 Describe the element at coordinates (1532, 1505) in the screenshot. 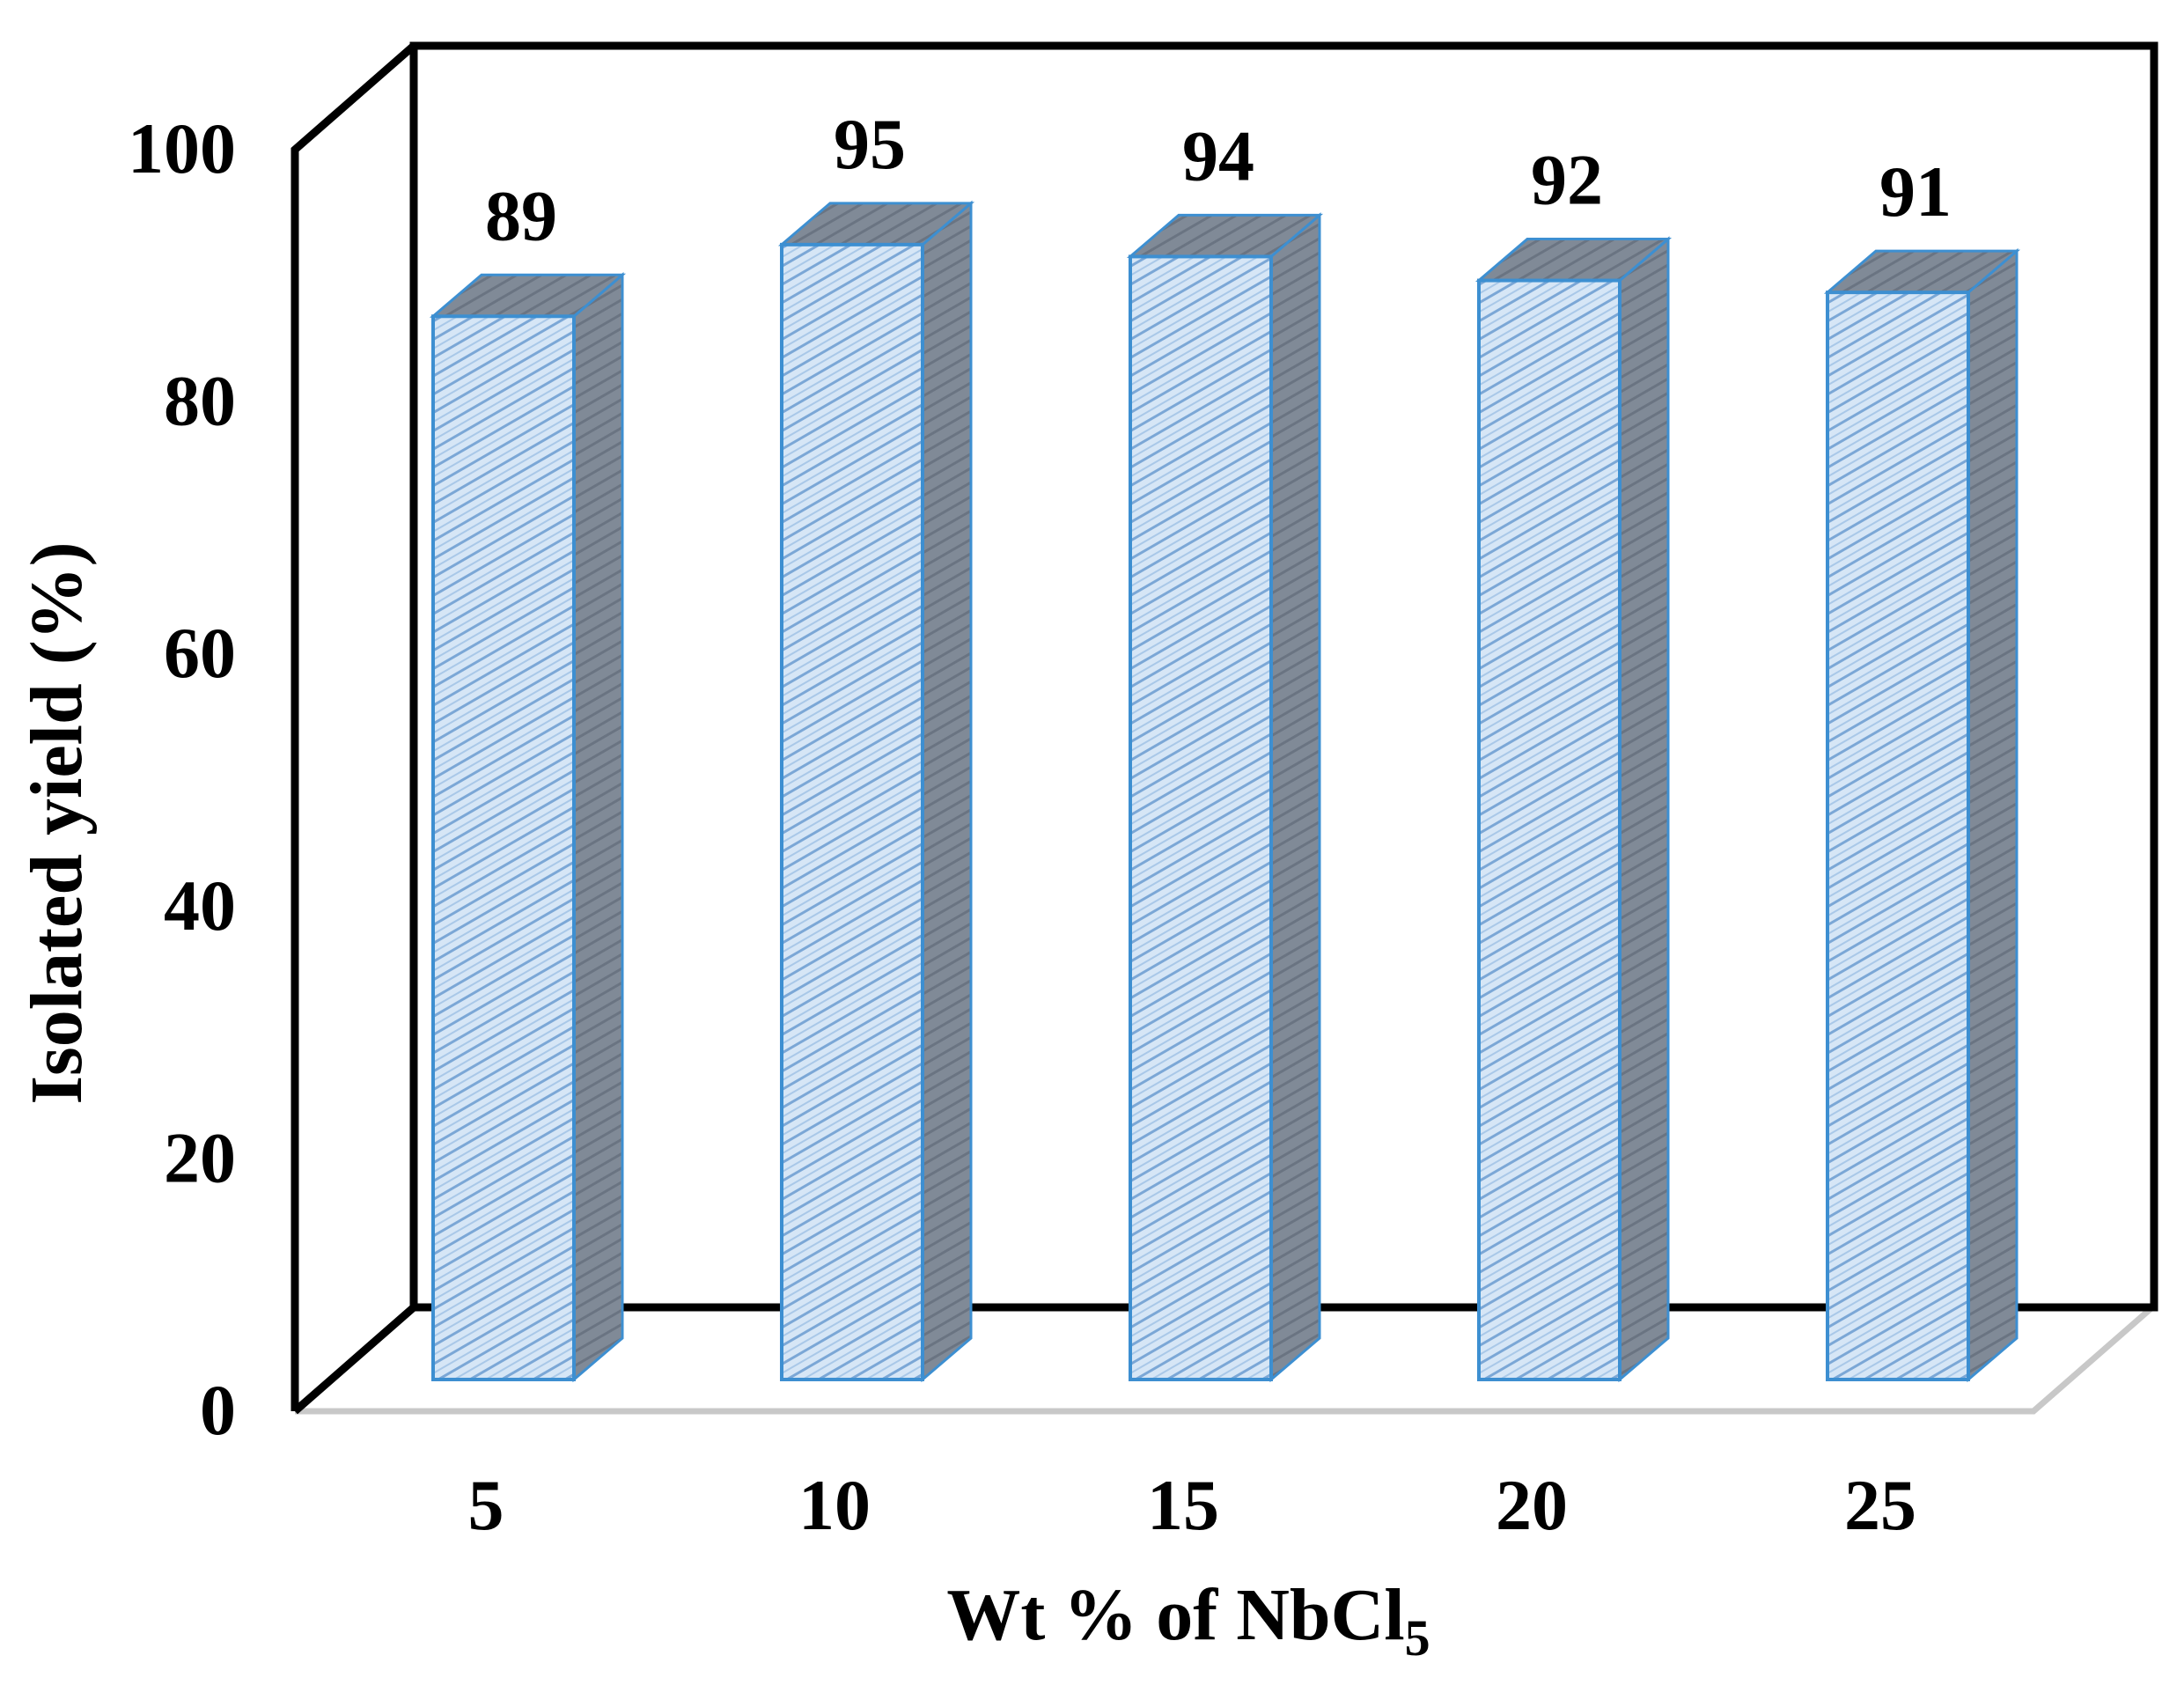

I see `x-tick-label: 20` at that location.